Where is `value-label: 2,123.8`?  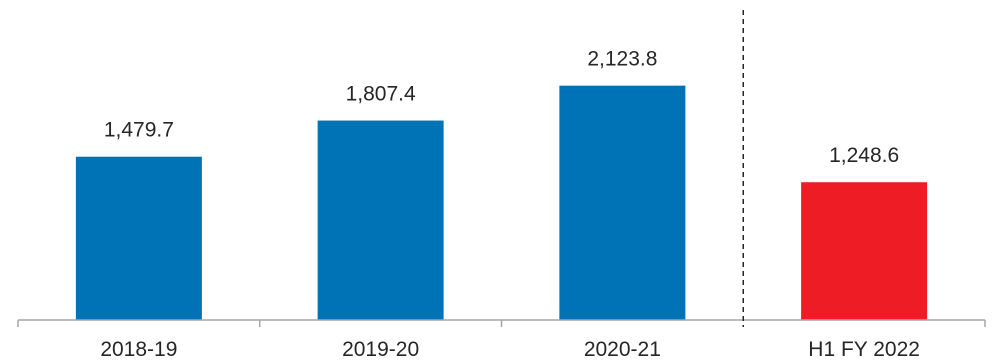 value-label: 2,123.8 is located at coordinates (622, 59).